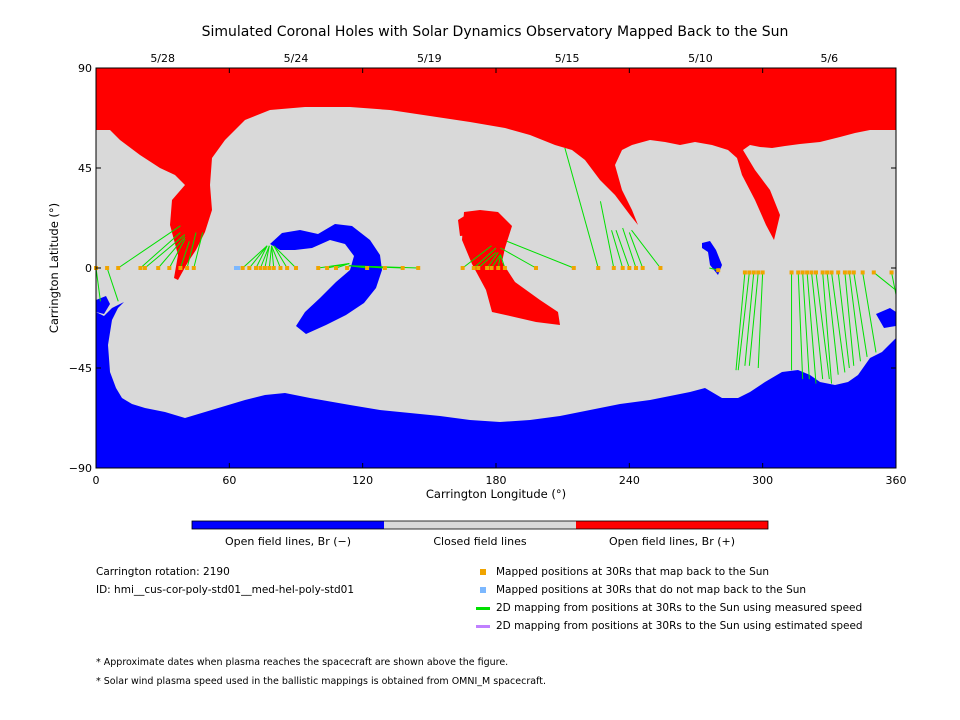  Describe the element at coordinates (494, 62) in the screenshot. I see `top-date-labels: 5/28 5/24 5/19 5/15 5/10 5/6` at that location.